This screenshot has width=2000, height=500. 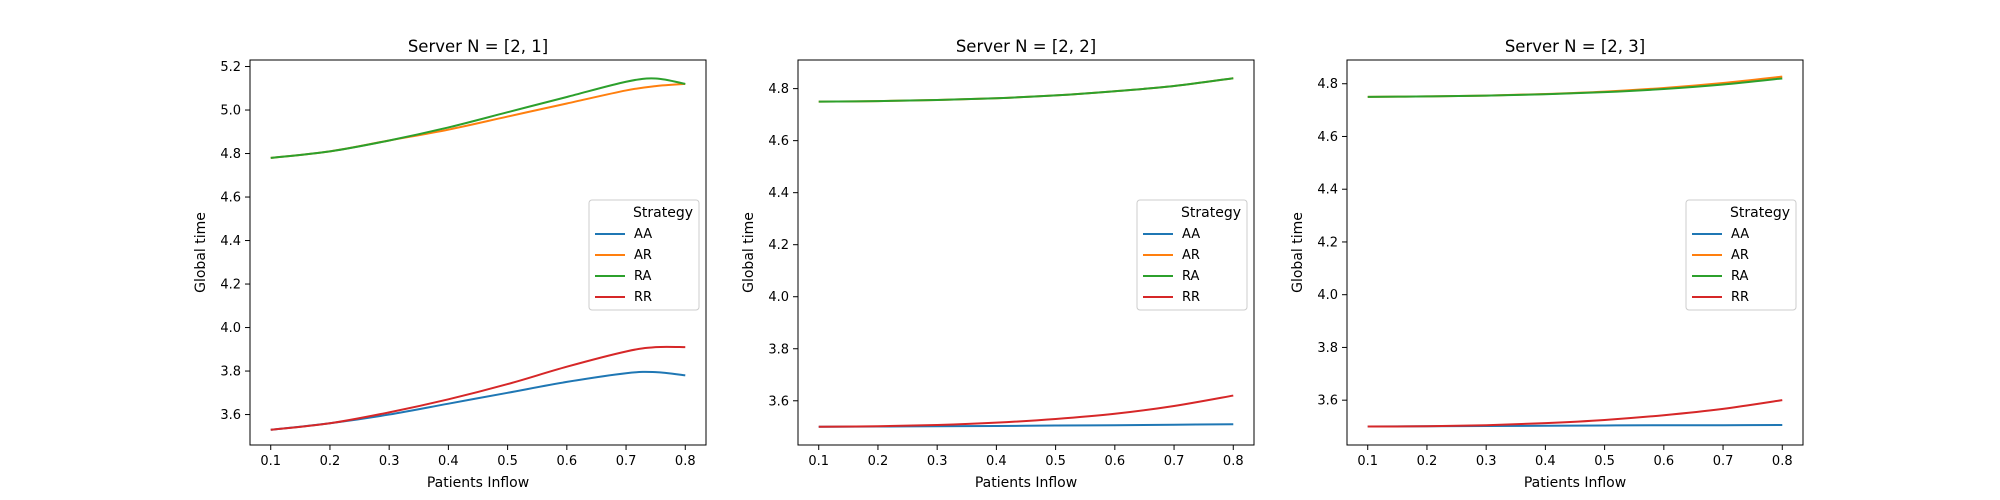 What do you see at coordinates (478, 400) in the screenshot?
I see `series-line-aa` at bounding box center [478, 400].